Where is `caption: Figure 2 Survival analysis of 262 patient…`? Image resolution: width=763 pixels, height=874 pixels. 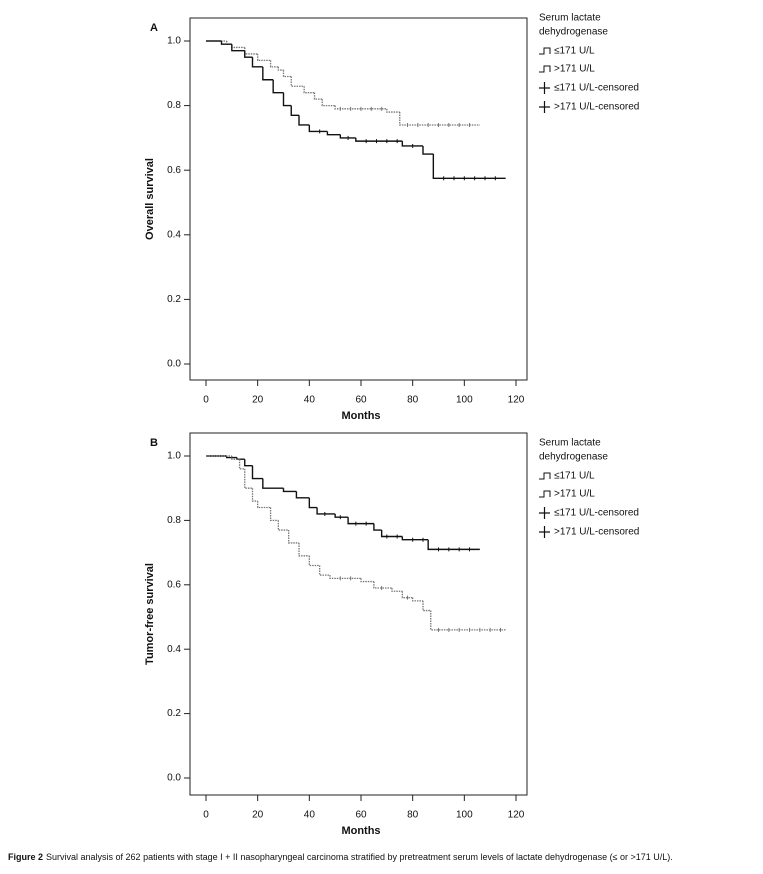 caption: Figure 2 Survival analysis of 262 patient… is located at coordinates (340, 857).